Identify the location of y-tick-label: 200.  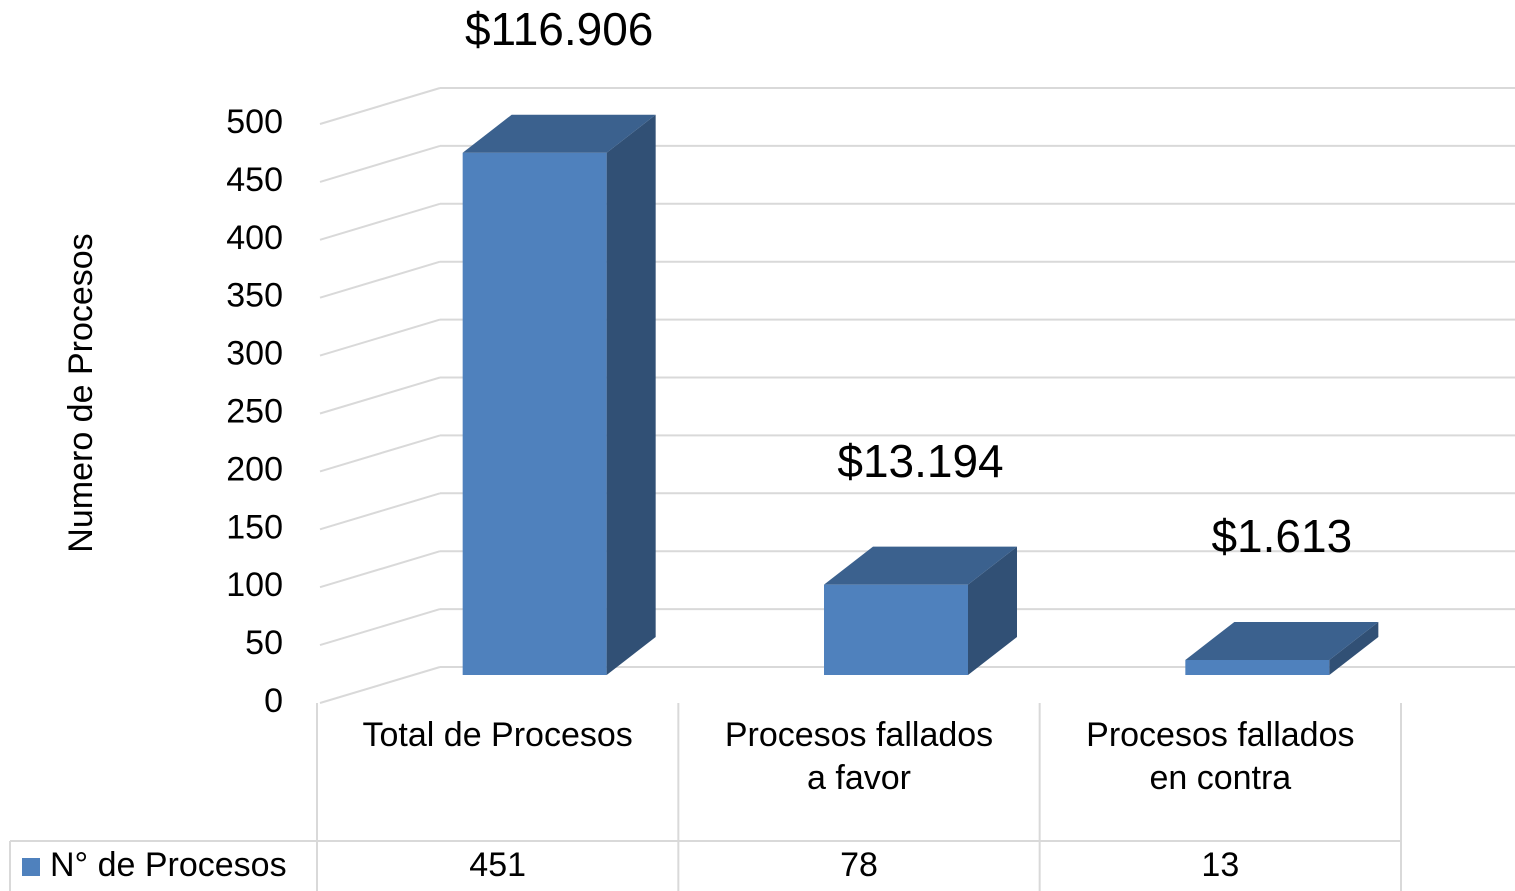
(254, 469).